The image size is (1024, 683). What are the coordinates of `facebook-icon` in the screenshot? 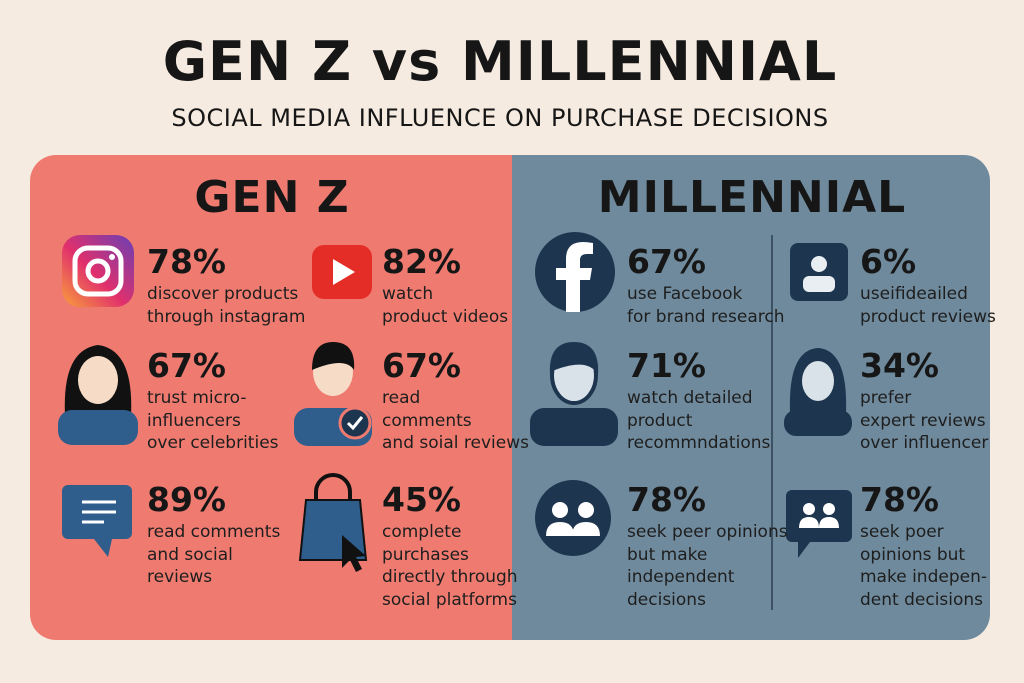 It's located at (575, 272).